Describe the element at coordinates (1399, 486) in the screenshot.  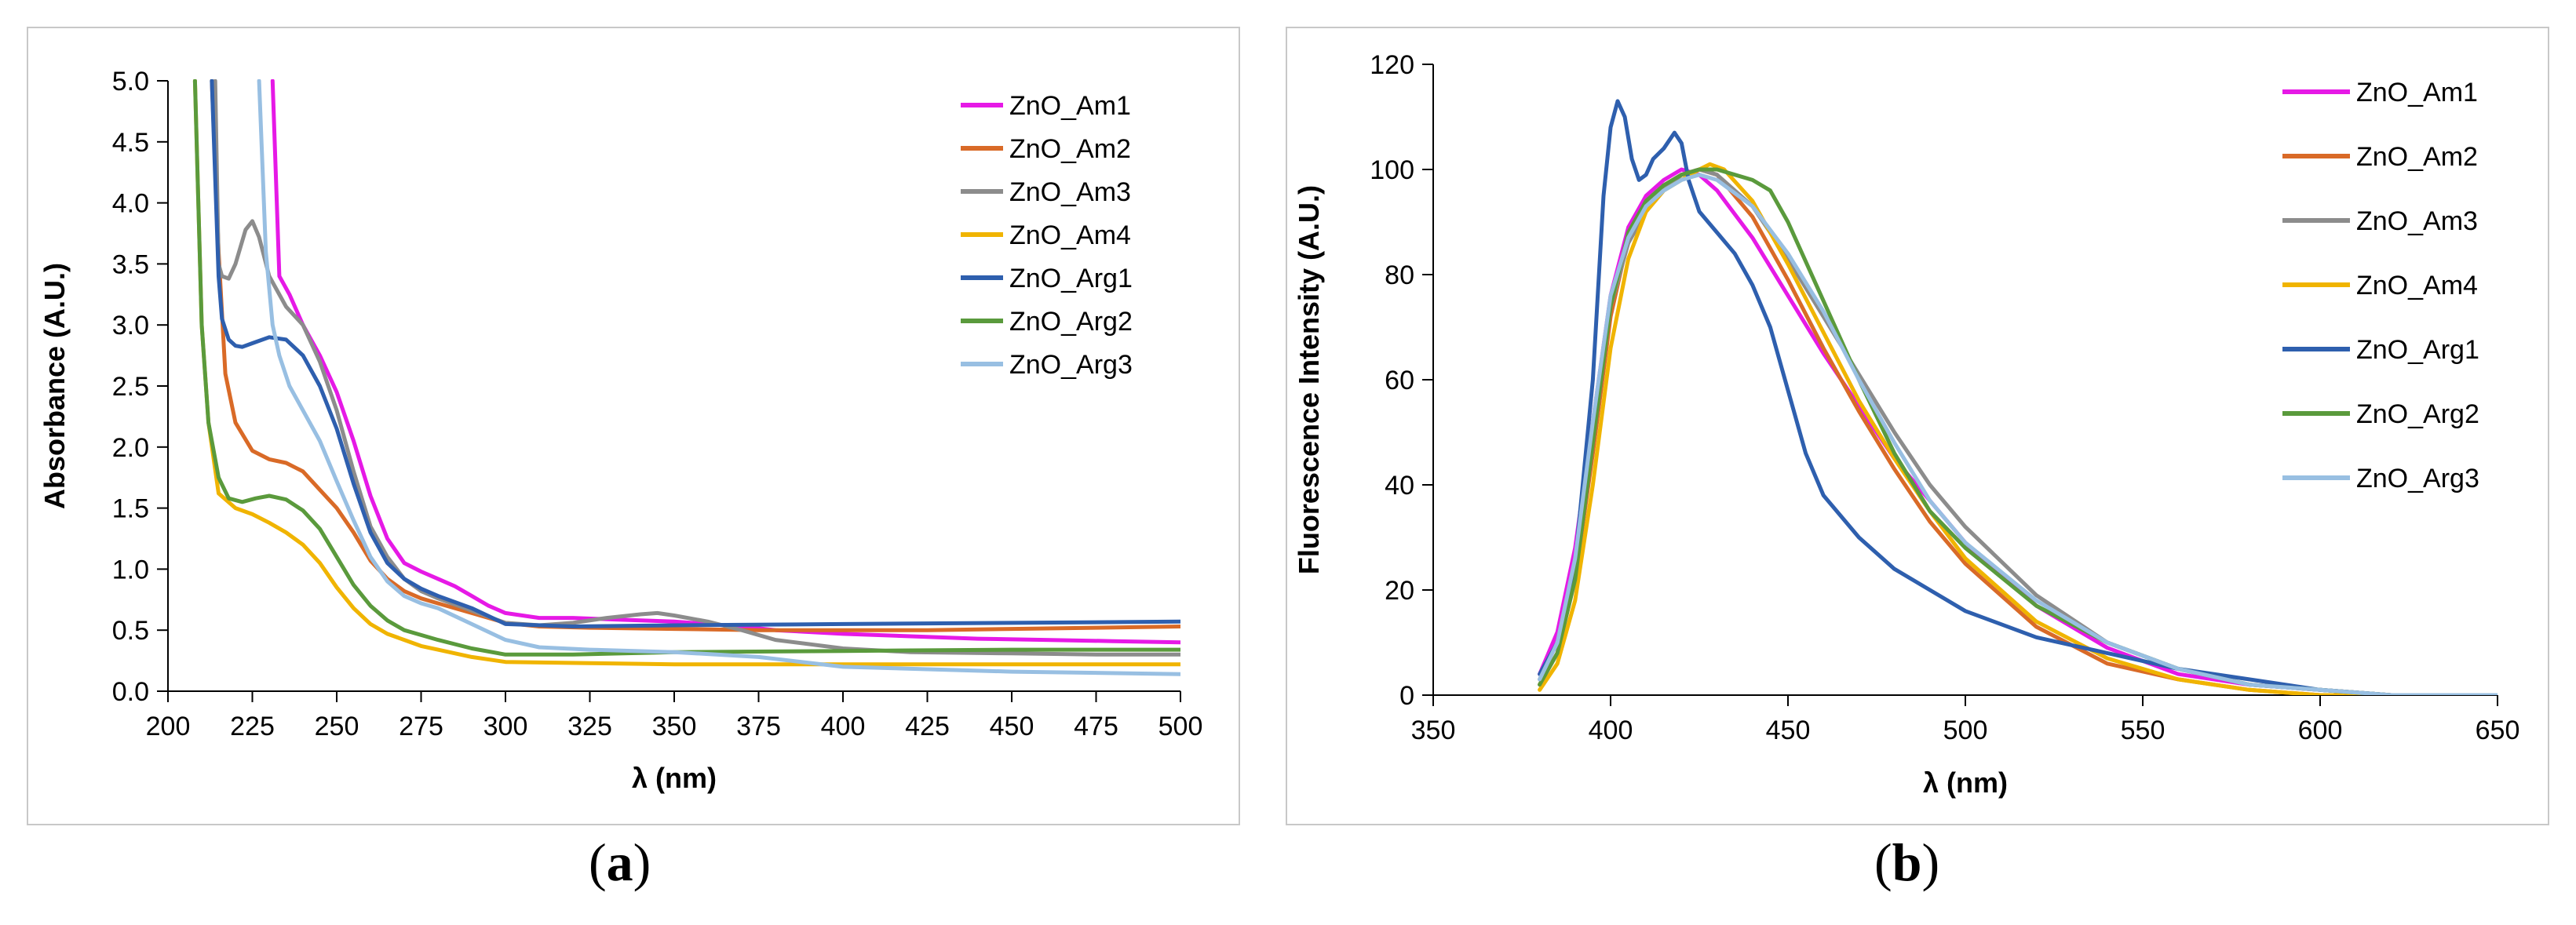
I see `chart-b-y-tick-label: 40` at that location.